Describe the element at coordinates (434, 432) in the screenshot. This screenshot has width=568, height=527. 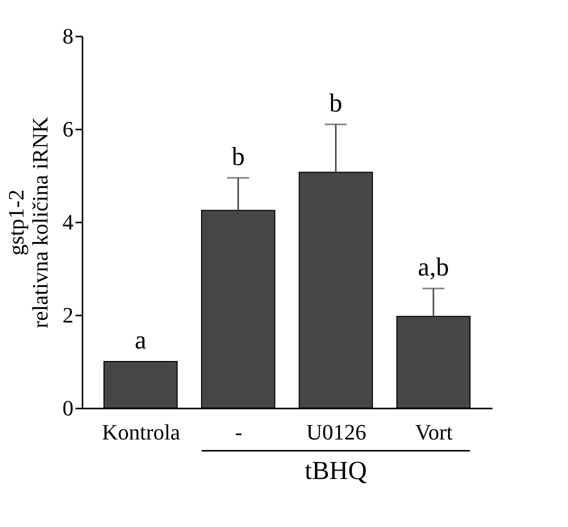
I see `x-tick-label: Vort` at that location.